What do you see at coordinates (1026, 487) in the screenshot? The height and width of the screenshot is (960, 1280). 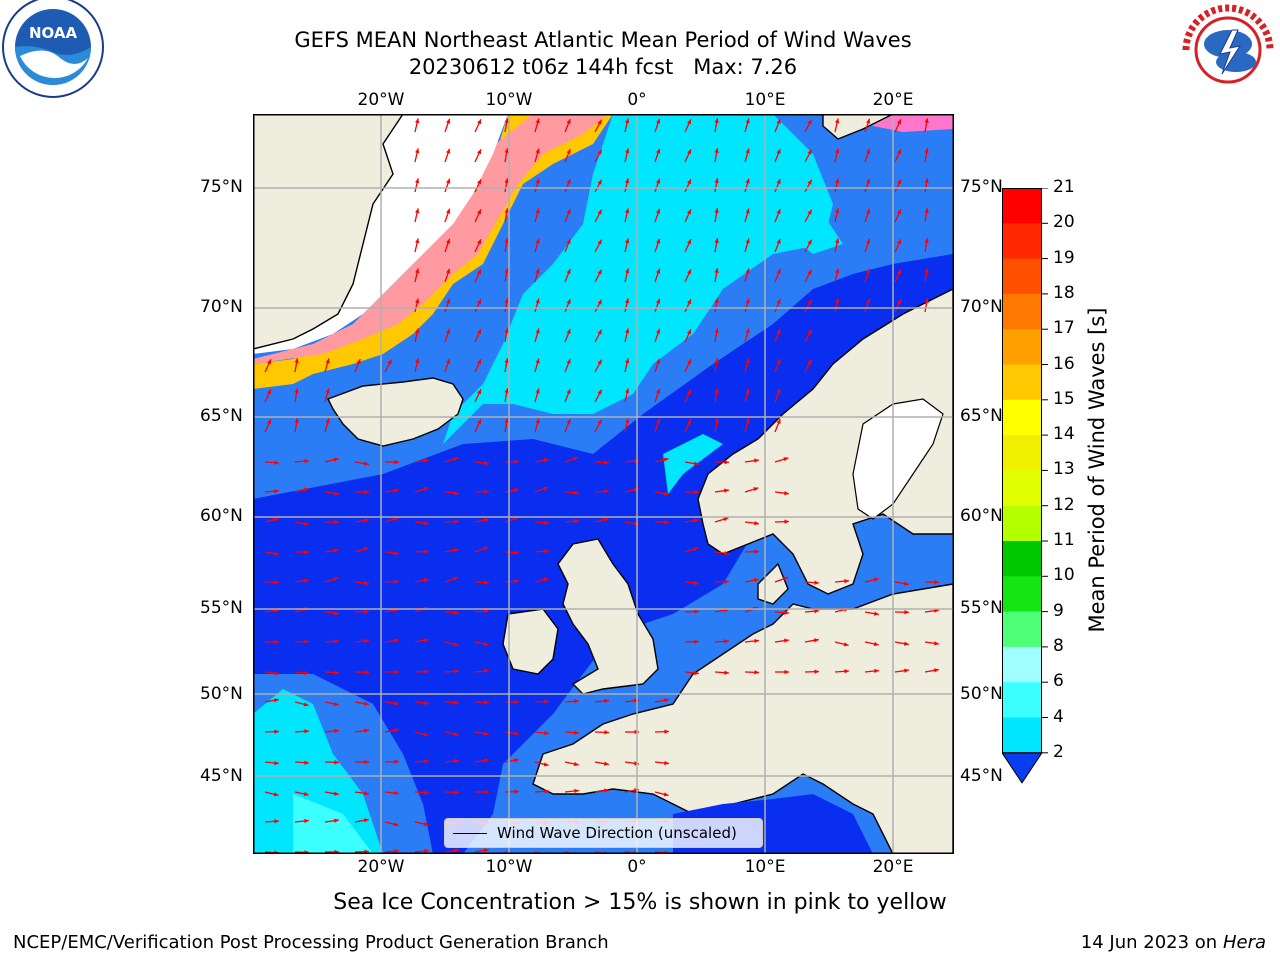 I see `colorbar` at bounding box center [1026, 487].